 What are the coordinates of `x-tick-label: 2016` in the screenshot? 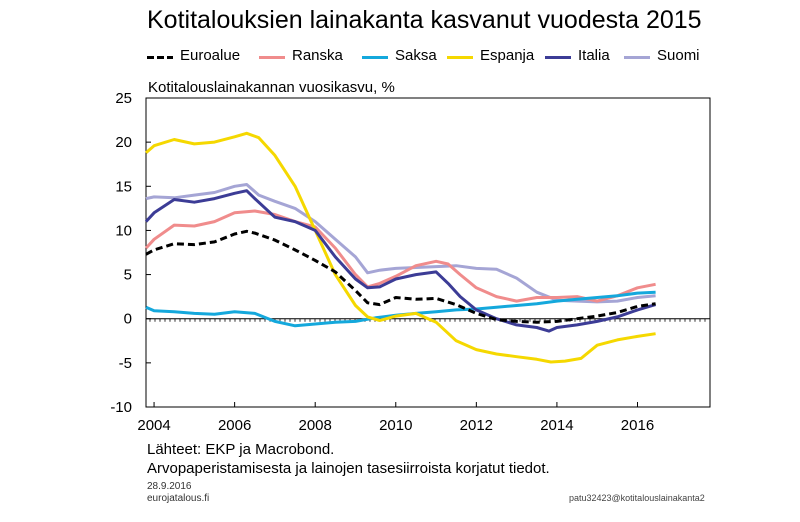 It's located at (637, 425).